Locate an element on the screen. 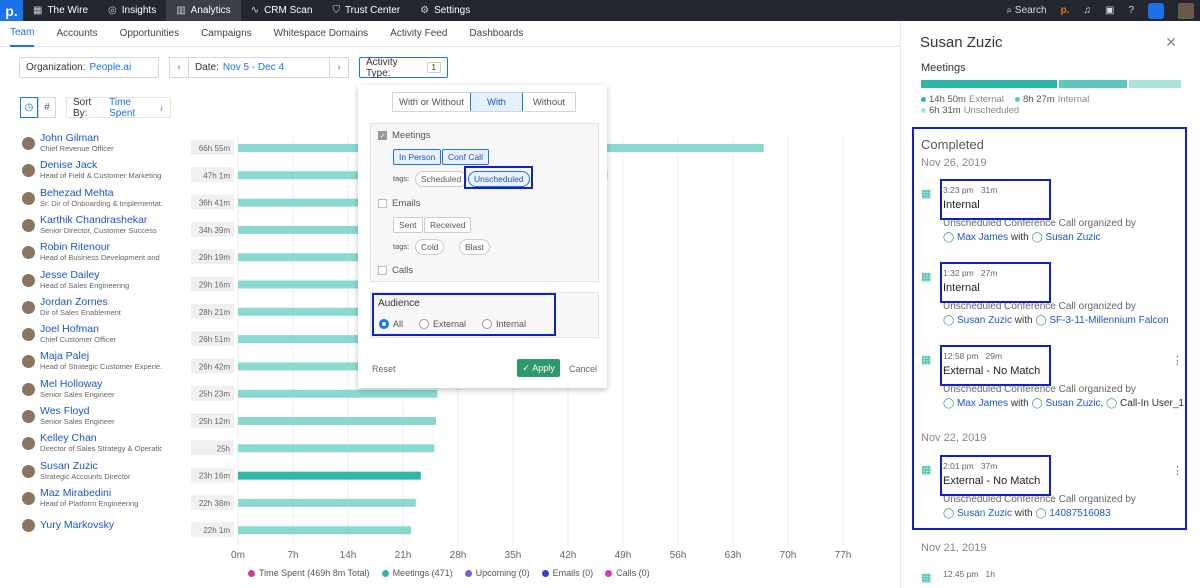  apply-button: ✓ Apply is located at coordinates (538, 368).